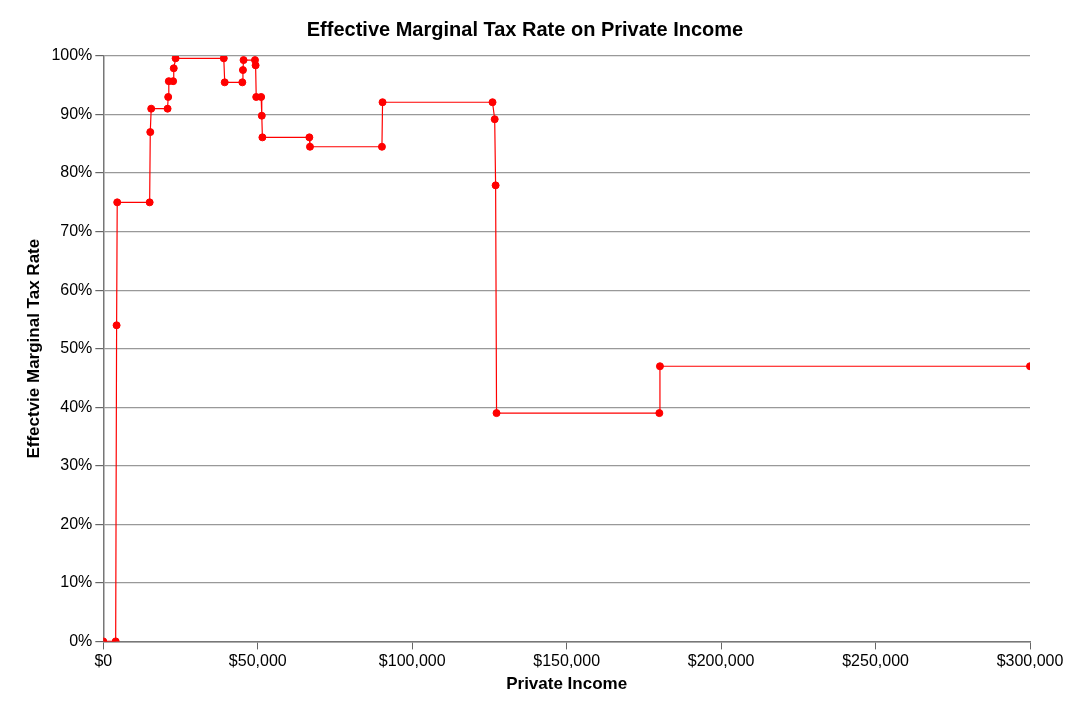 This screenshot has width=1070, height=705. I want to click on y-tick-label: 20%, so click(76, 523).